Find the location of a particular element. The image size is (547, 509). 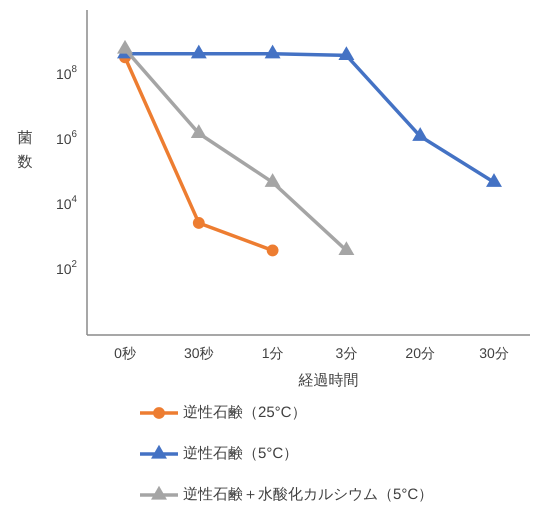

y-tick-label: 10$^{4}$ is located at coordinates (67, 203).